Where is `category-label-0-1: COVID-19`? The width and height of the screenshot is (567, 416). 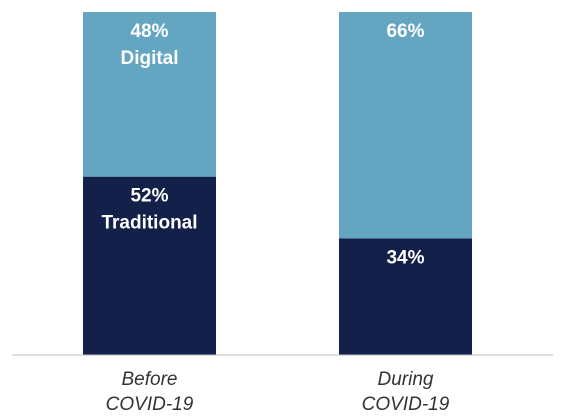
category-label-0-1: COVID-19 is located at coordinates (150, 404).